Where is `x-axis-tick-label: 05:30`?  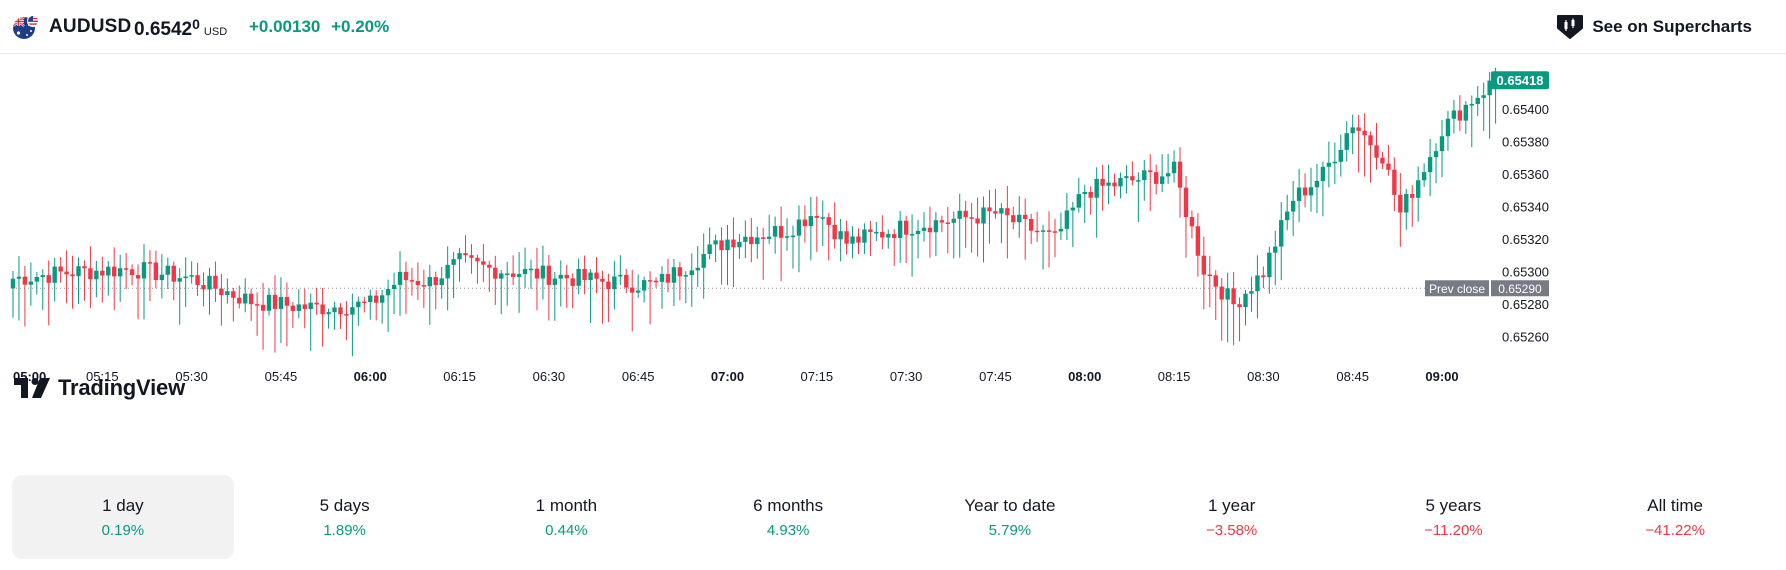 x-axis-tick-label: 05:30 is located at coordinates (191, 376).